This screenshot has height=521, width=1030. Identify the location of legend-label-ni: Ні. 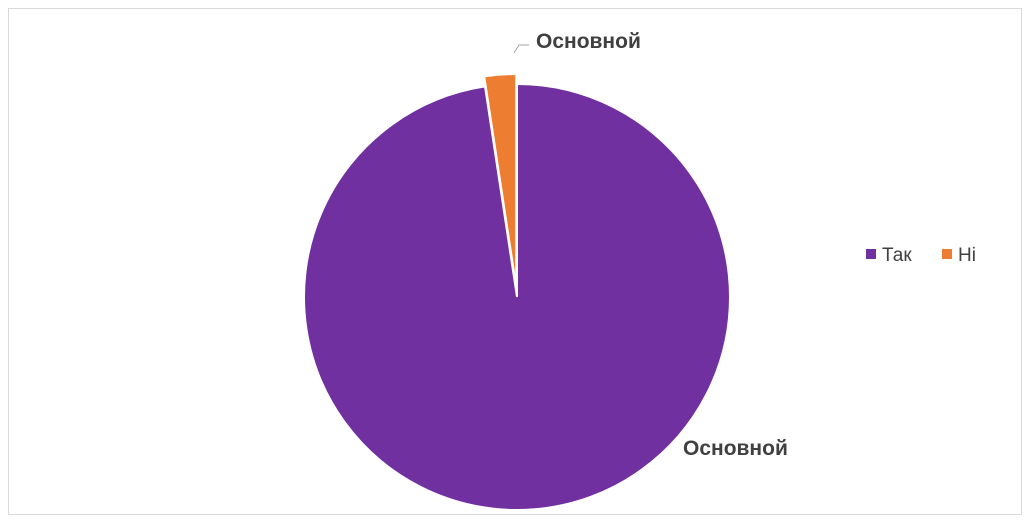
(967, 255).